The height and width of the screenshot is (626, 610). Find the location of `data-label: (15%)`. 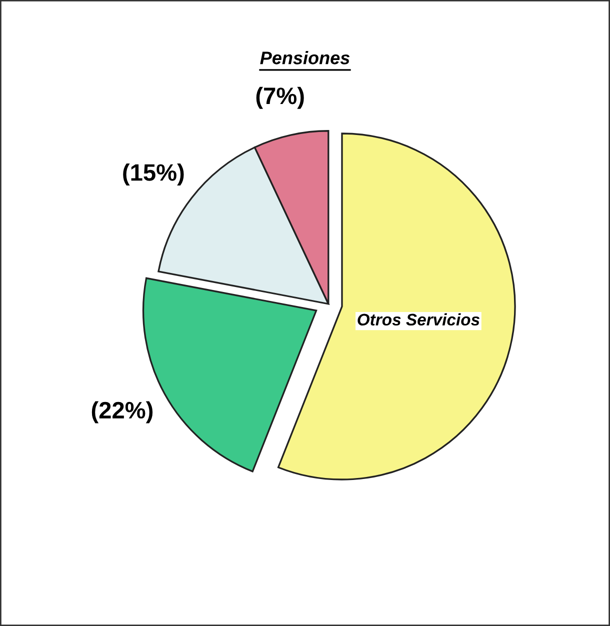

data-label: (15%) is located at coordinates (153, 175).